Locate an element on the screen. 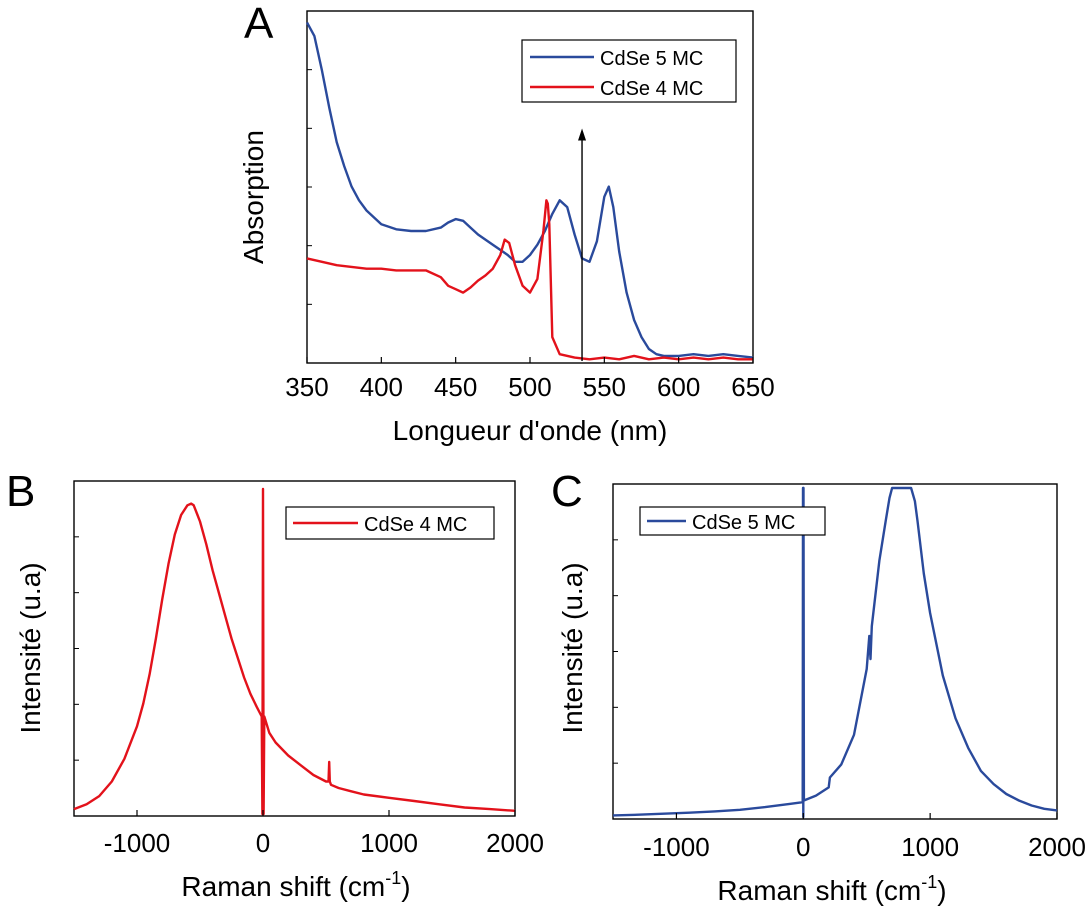 The width and height of the screenshot is (1092, 916). legend-label-c-cdse5: CdSe 5 MC is located at coordinates (743, 523).